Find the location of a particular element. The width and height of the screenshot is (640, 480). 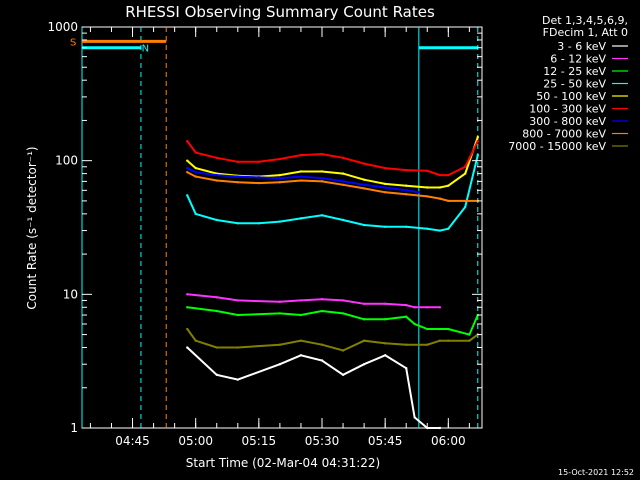

y-tick-label: 100 is located at coordinates (66, 161).